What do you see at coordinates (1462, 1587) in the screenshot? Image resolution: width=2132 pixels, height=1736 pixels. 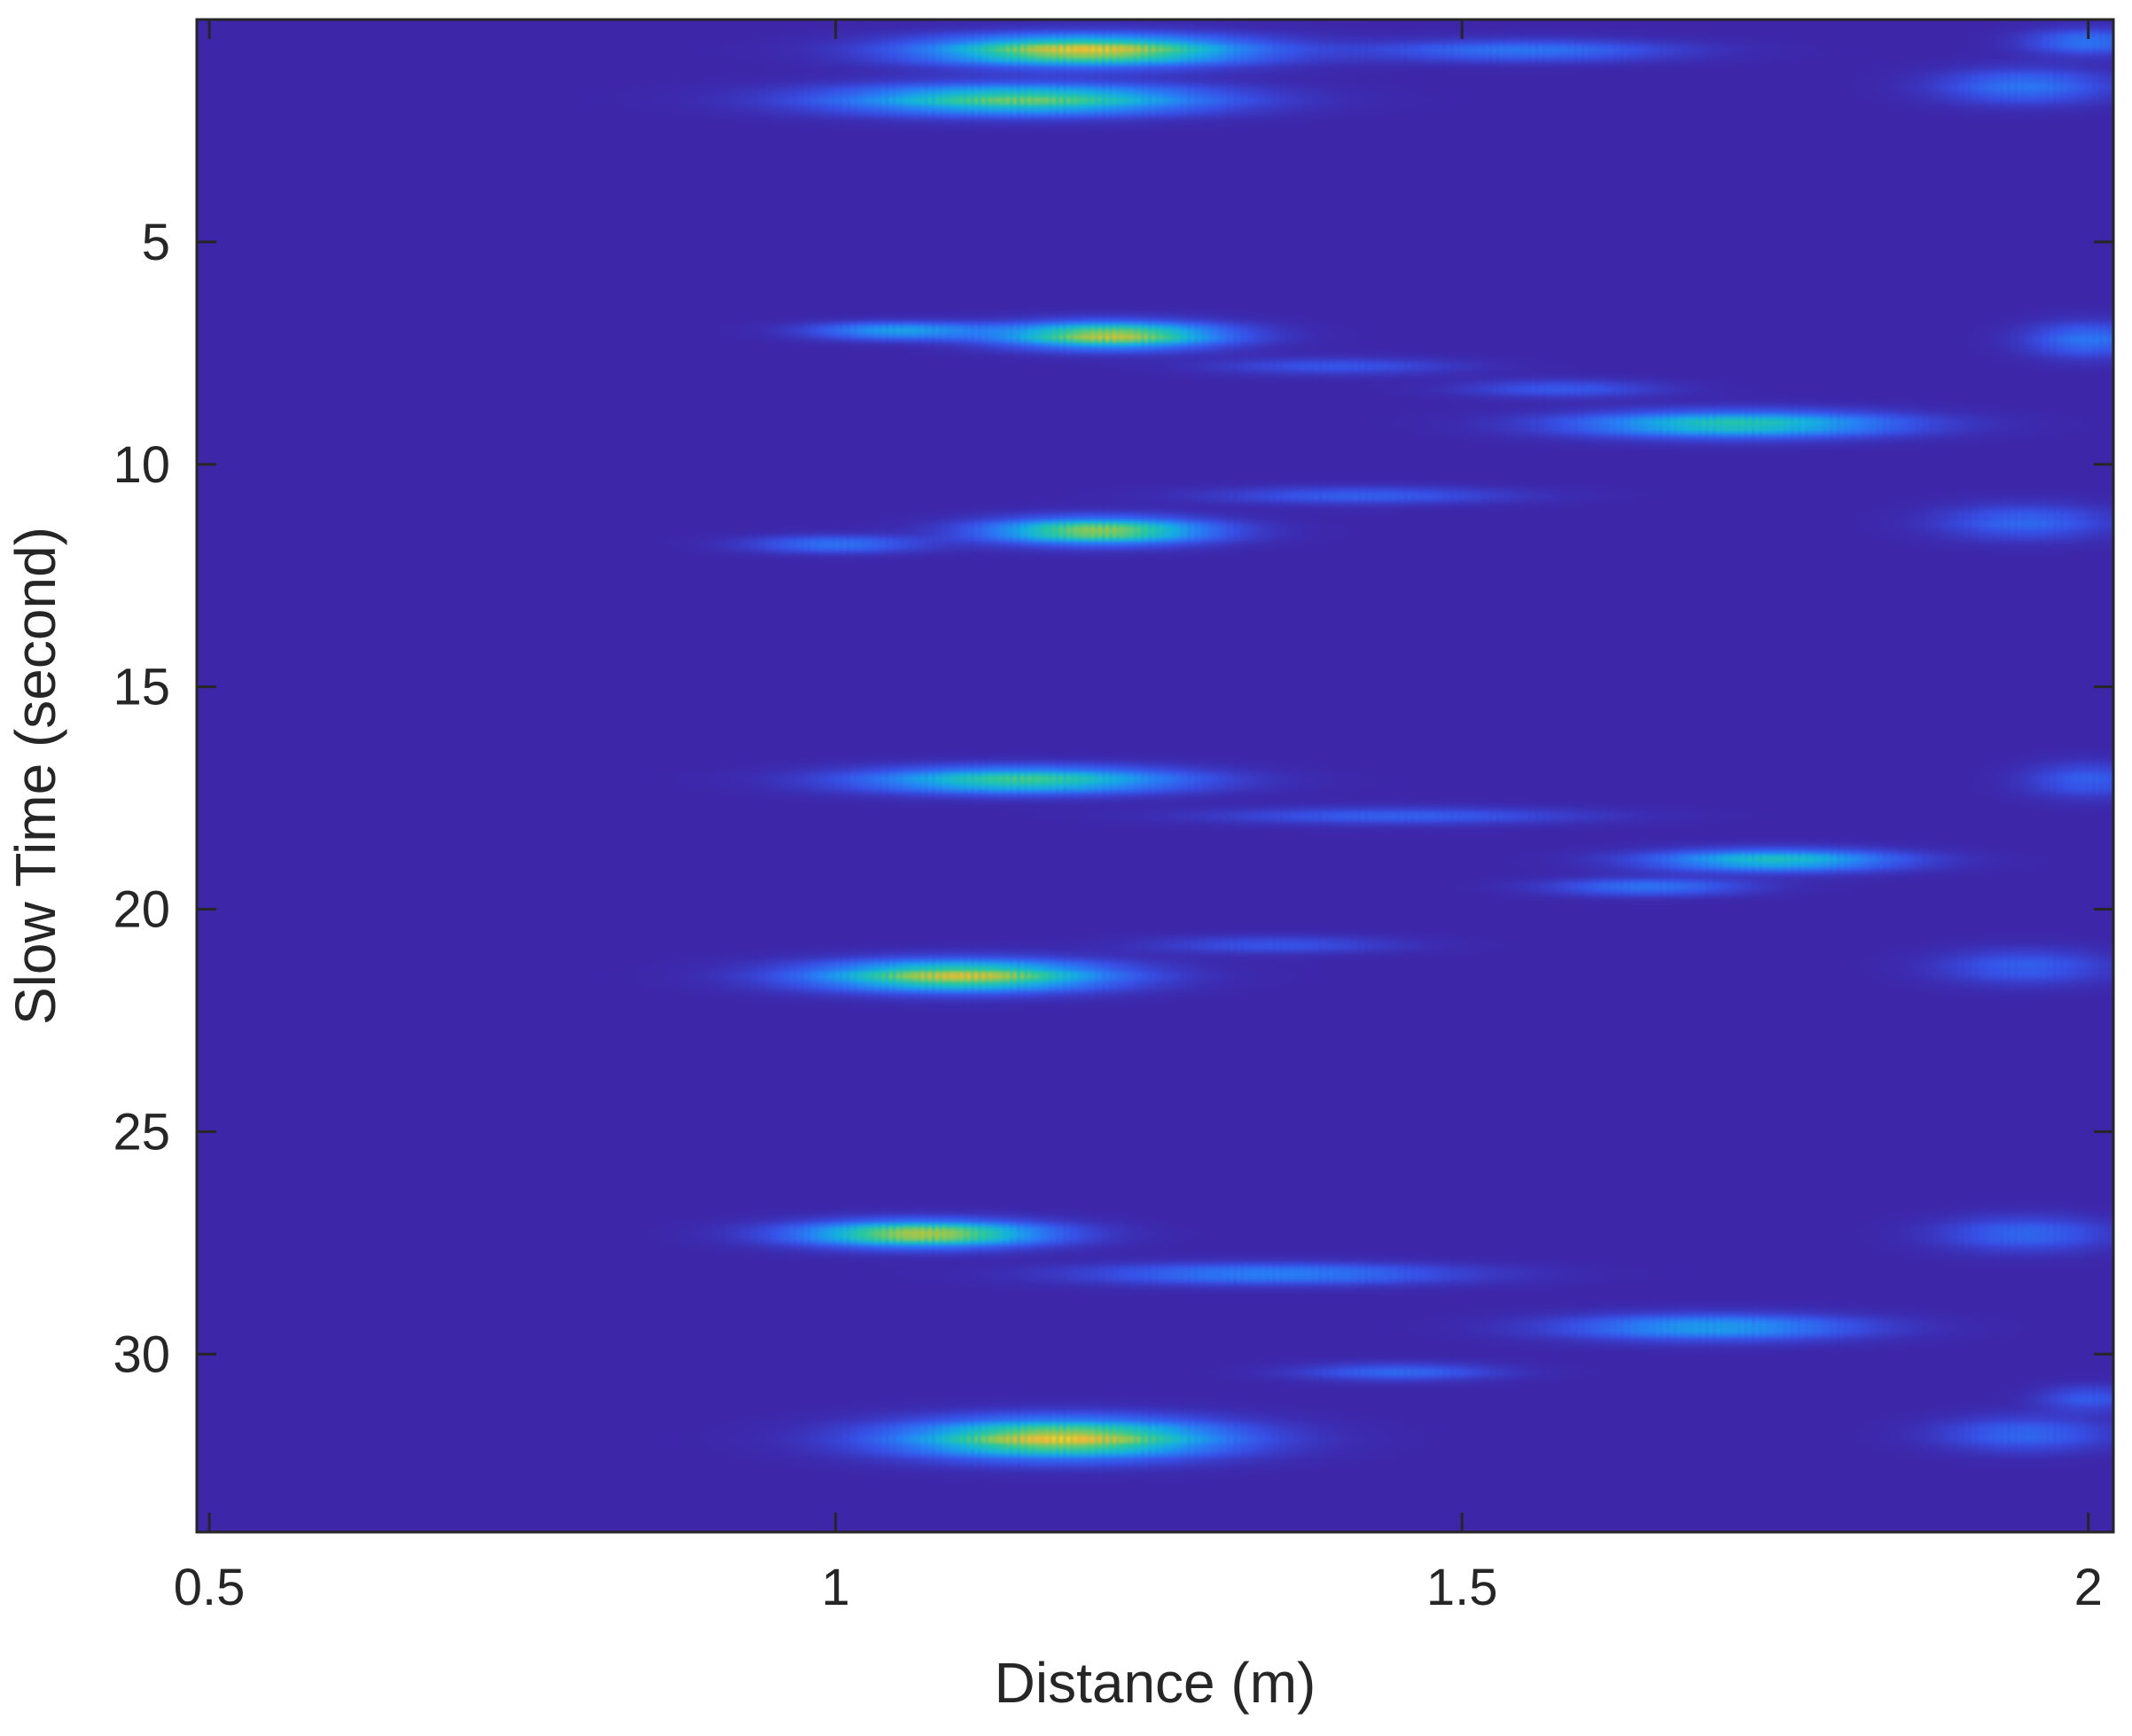 I see `x-tick-label: 1.5` at bounding box center [1462, 1587].